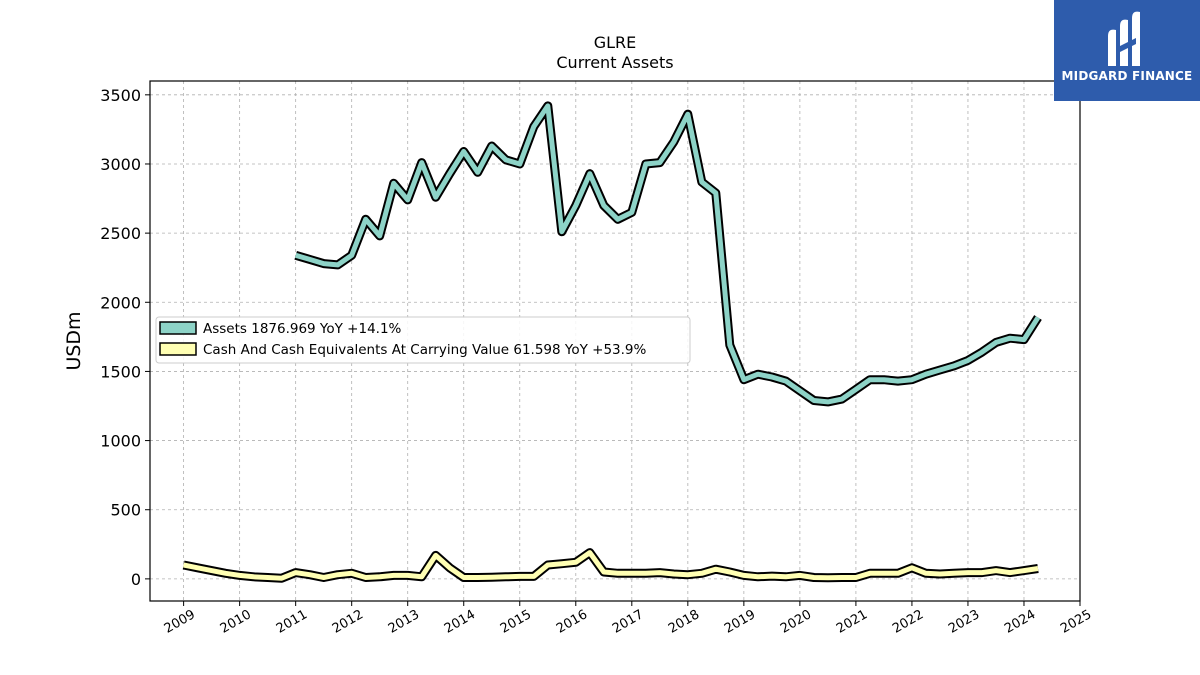 The width and height of the screenshot is (1200, 675). I want to click on y-tick-label: 2500, so click(120, 233).